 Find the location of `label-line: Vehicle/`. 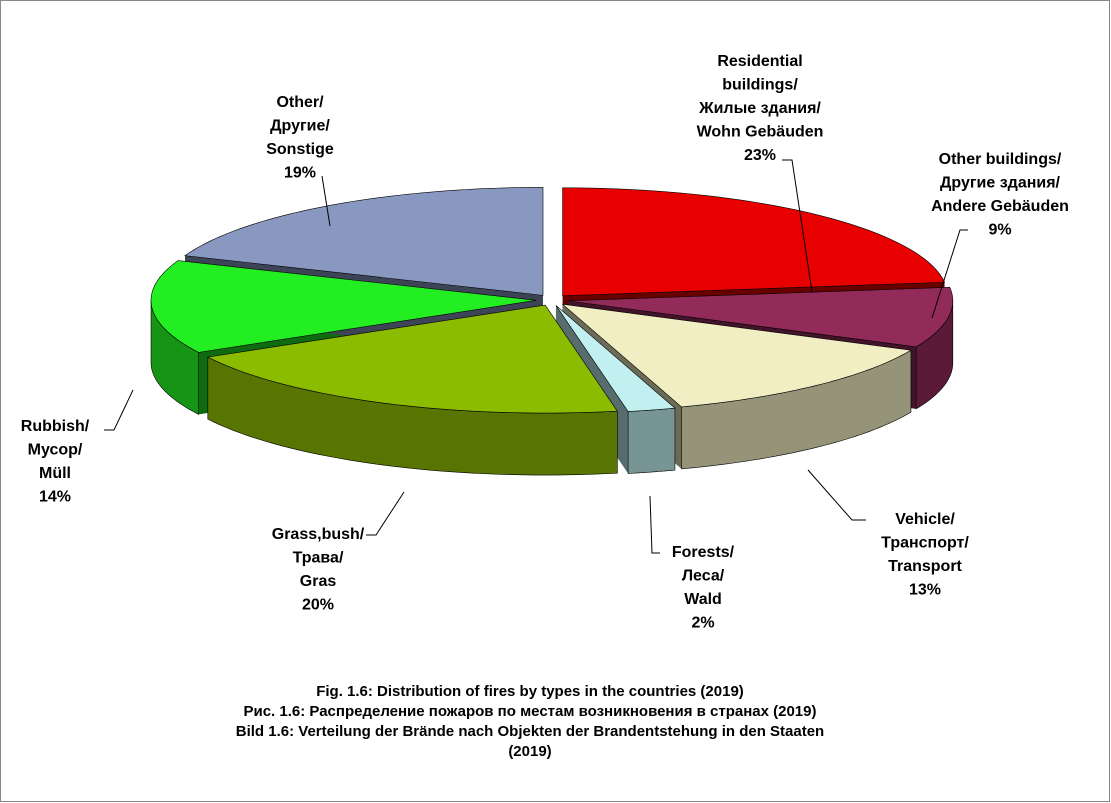

label-line: Vehicle/ is located at coordinates (925, 519).